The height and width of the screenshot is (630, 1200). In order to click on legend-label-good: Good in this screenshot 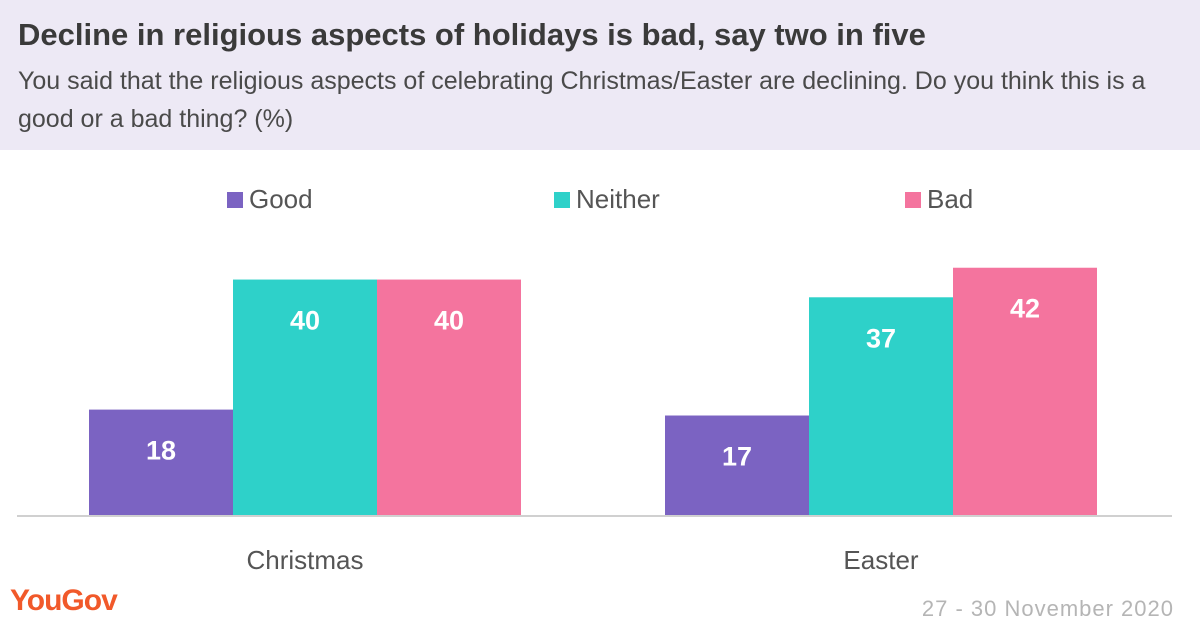, I will do `click(281, 199)`.